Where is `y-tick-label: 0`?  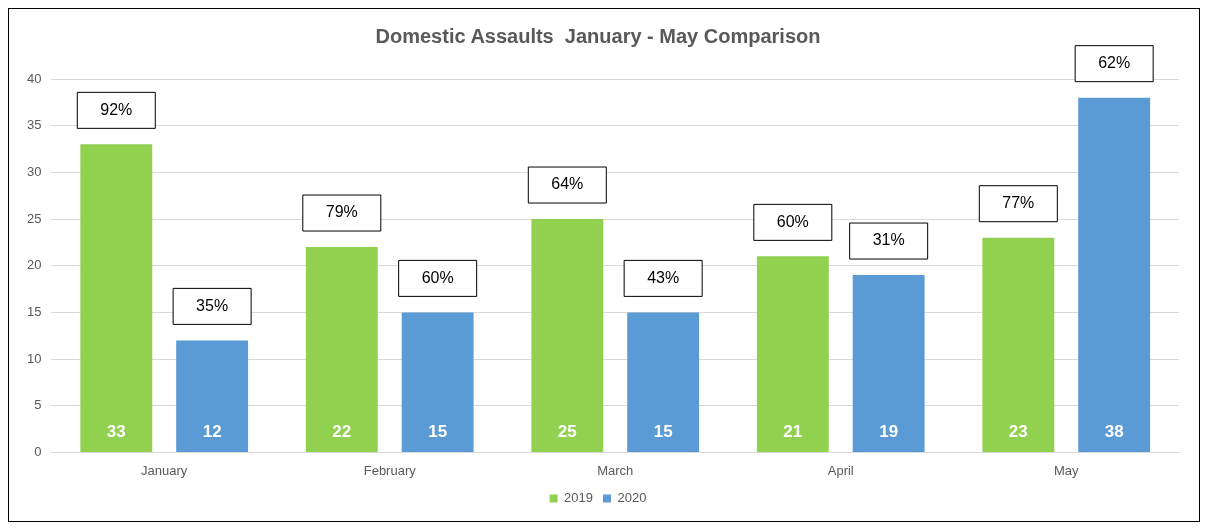 y-tick-label: 0 is located at coordinates (38, 451).